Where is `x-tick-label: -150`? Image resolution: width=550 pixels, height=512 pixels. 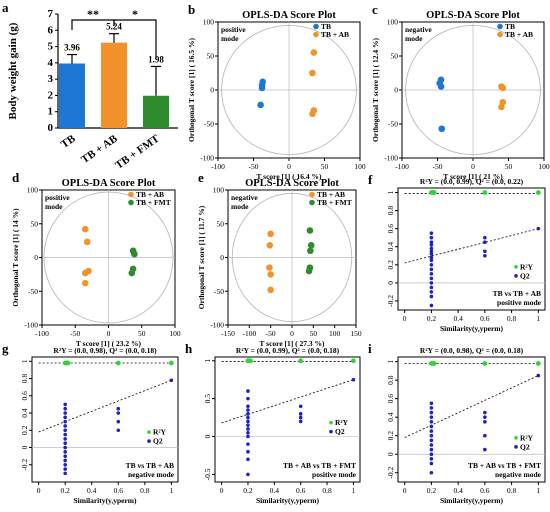
x-tick-label: -150 is located at coordinates (228, 333).